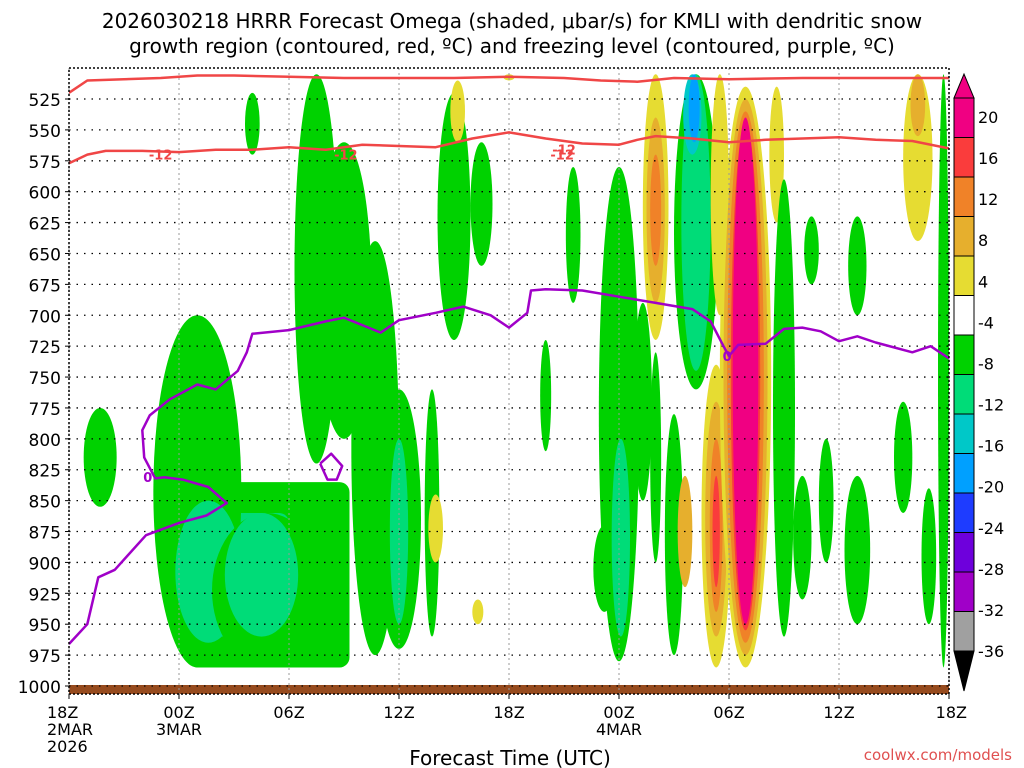  Describe the element at coordinates (509, 148) in the screenshot. I see `snow-growth-contour-line` at that location.